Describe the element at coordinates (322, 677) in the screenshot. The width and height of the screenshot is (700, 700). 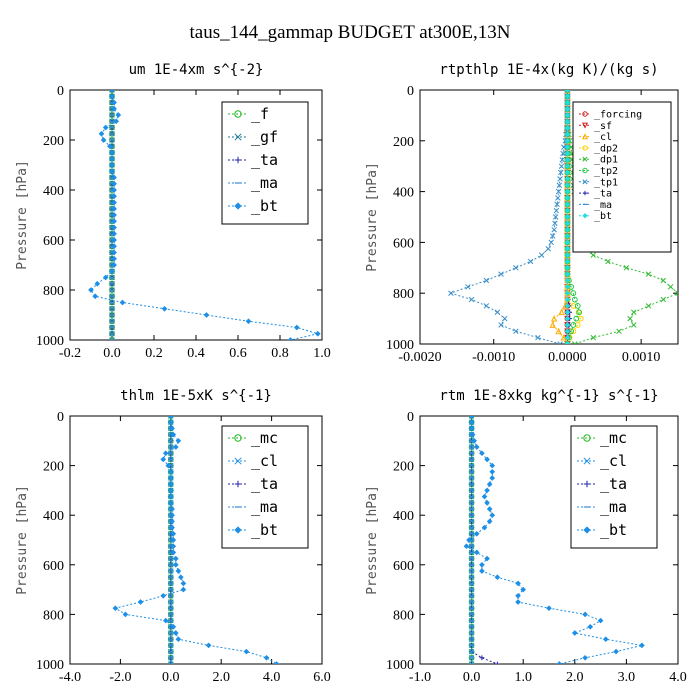
I see `x-tick-label: 6.0` at that location.